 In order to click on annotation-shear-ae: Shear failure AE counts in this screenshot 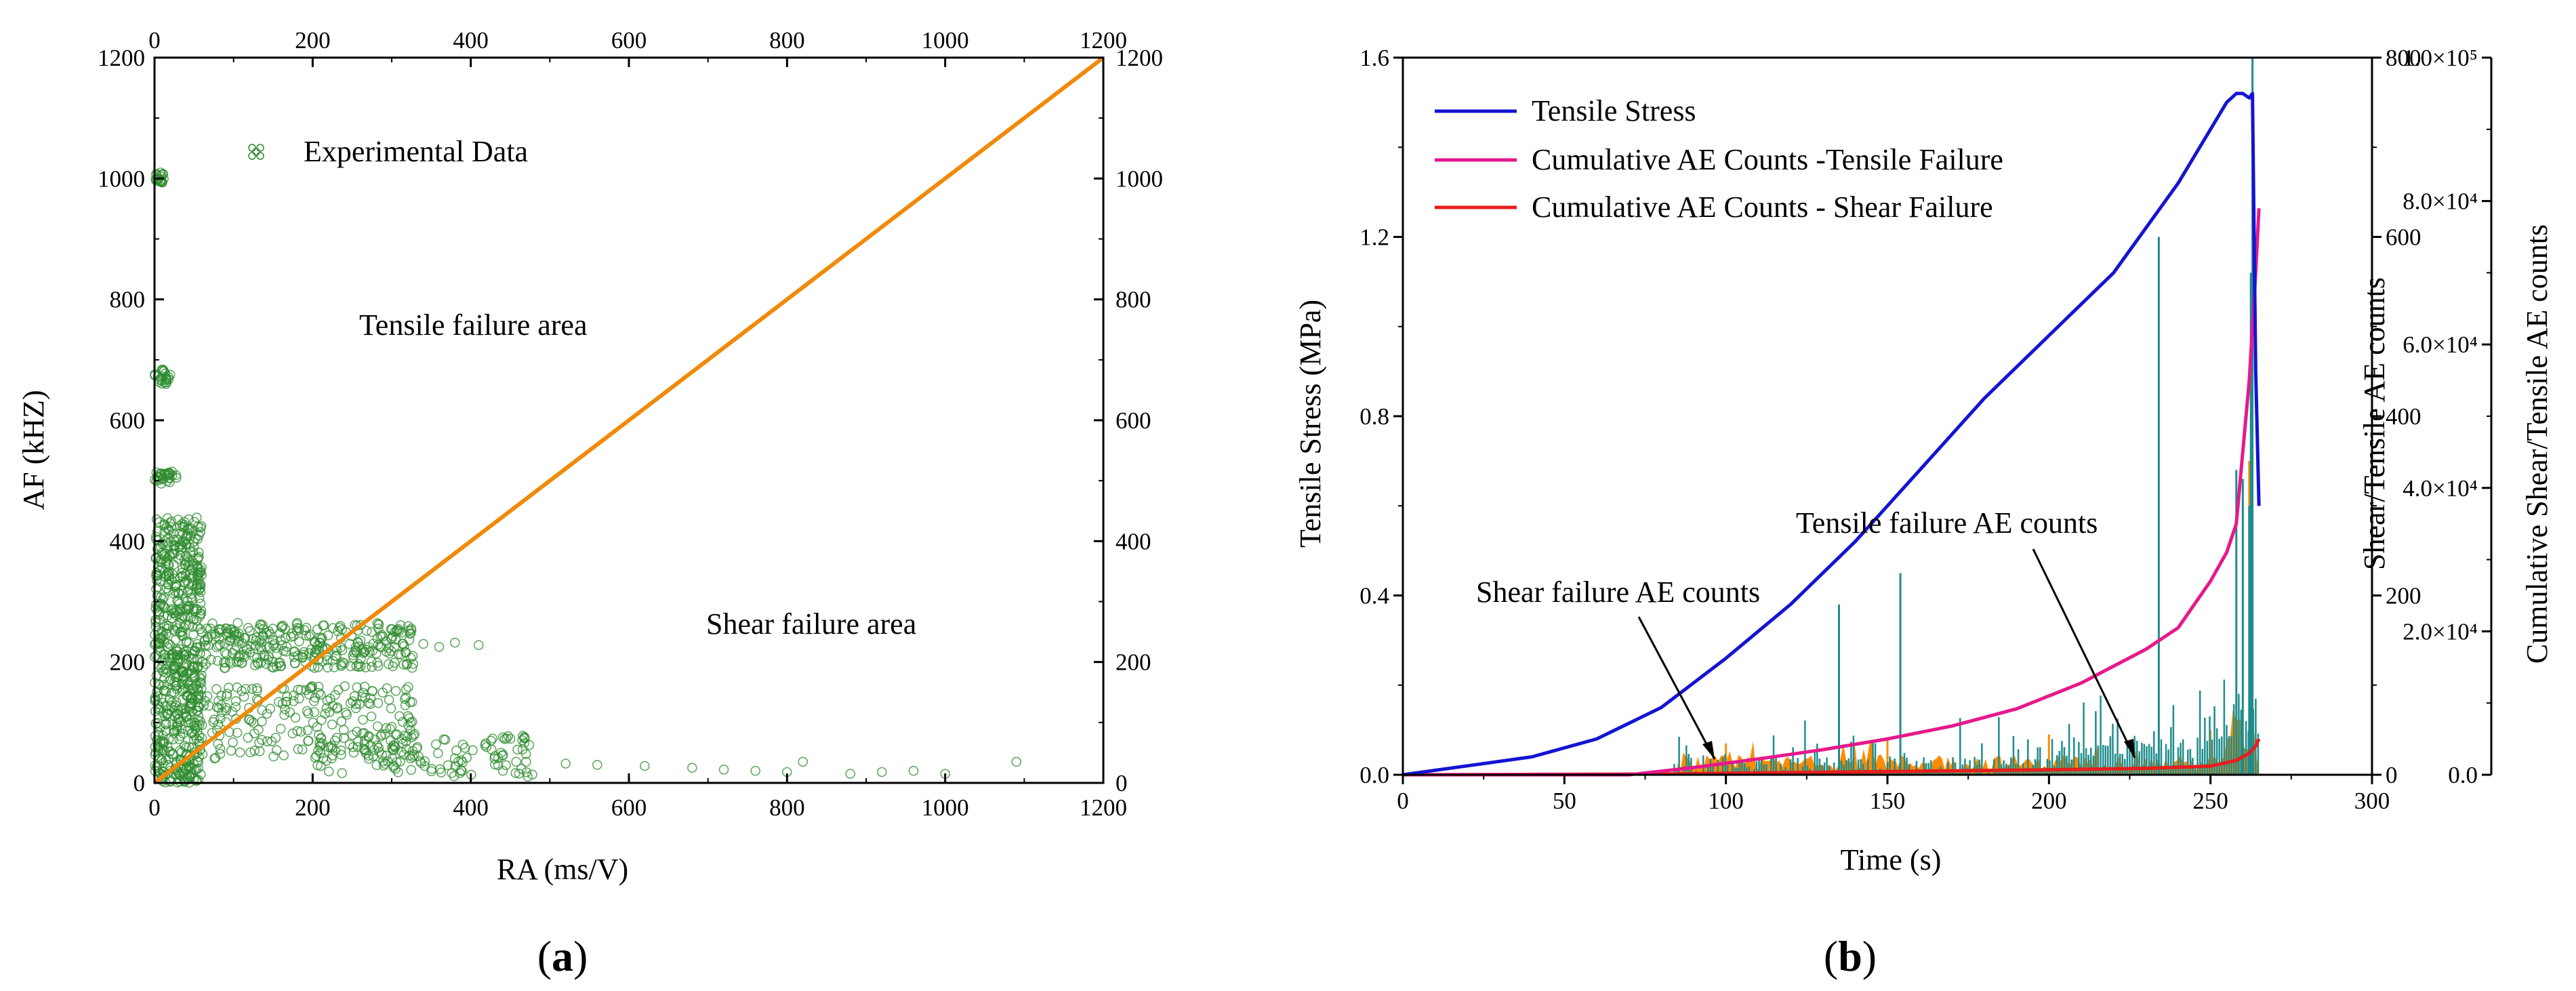, I will do `click(1618, 592)`.